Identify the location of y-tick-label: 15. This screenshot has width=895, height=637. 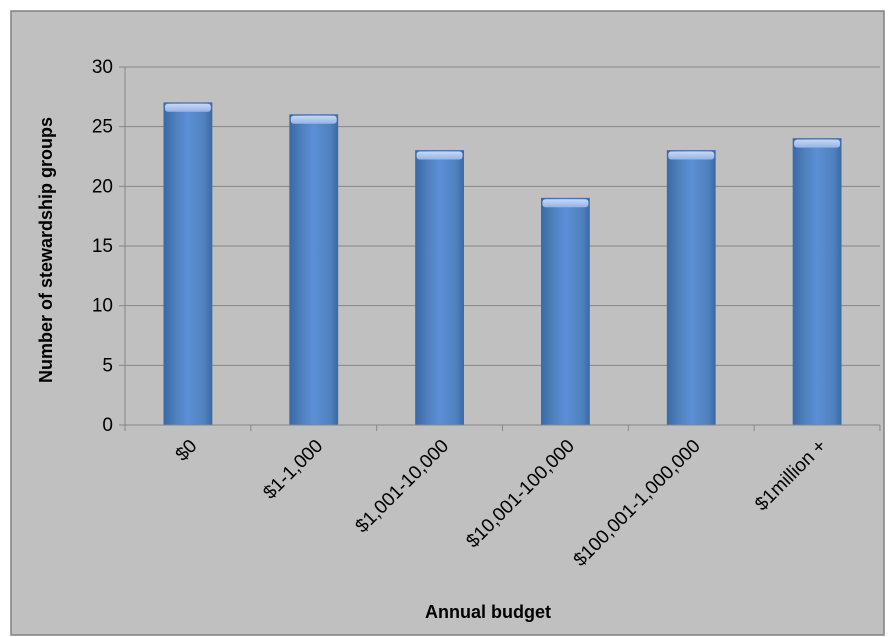
(102, 246).